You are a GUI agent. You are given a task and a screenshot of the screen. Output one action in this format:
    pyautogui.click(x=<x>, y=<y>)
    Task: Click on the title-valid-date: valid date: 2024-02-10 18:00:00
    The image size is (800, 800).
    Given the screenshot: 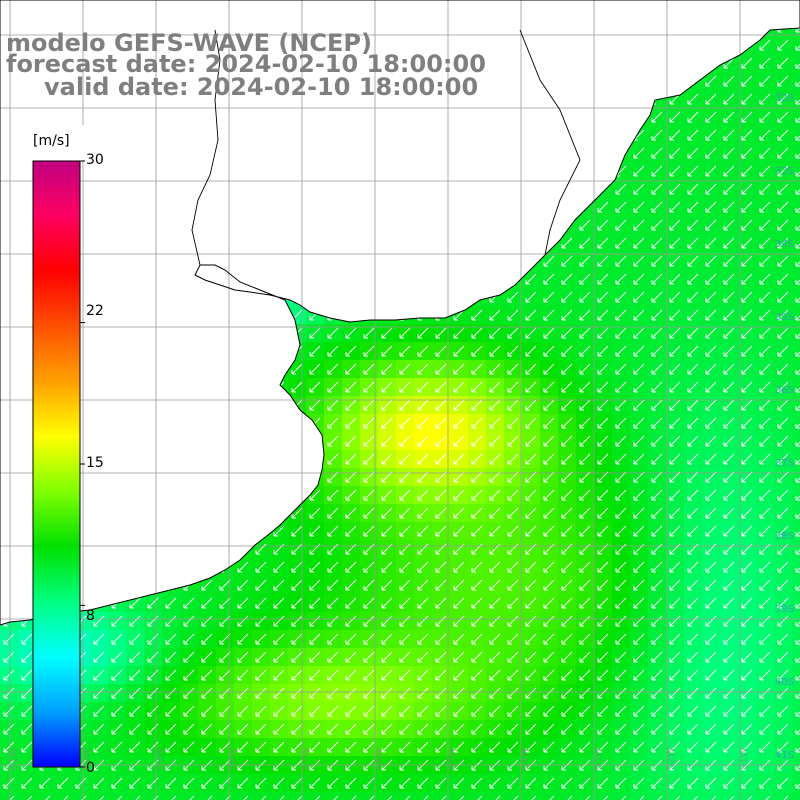 What is the action you would take?
    pyautogui.click(x=261, y=87)
    